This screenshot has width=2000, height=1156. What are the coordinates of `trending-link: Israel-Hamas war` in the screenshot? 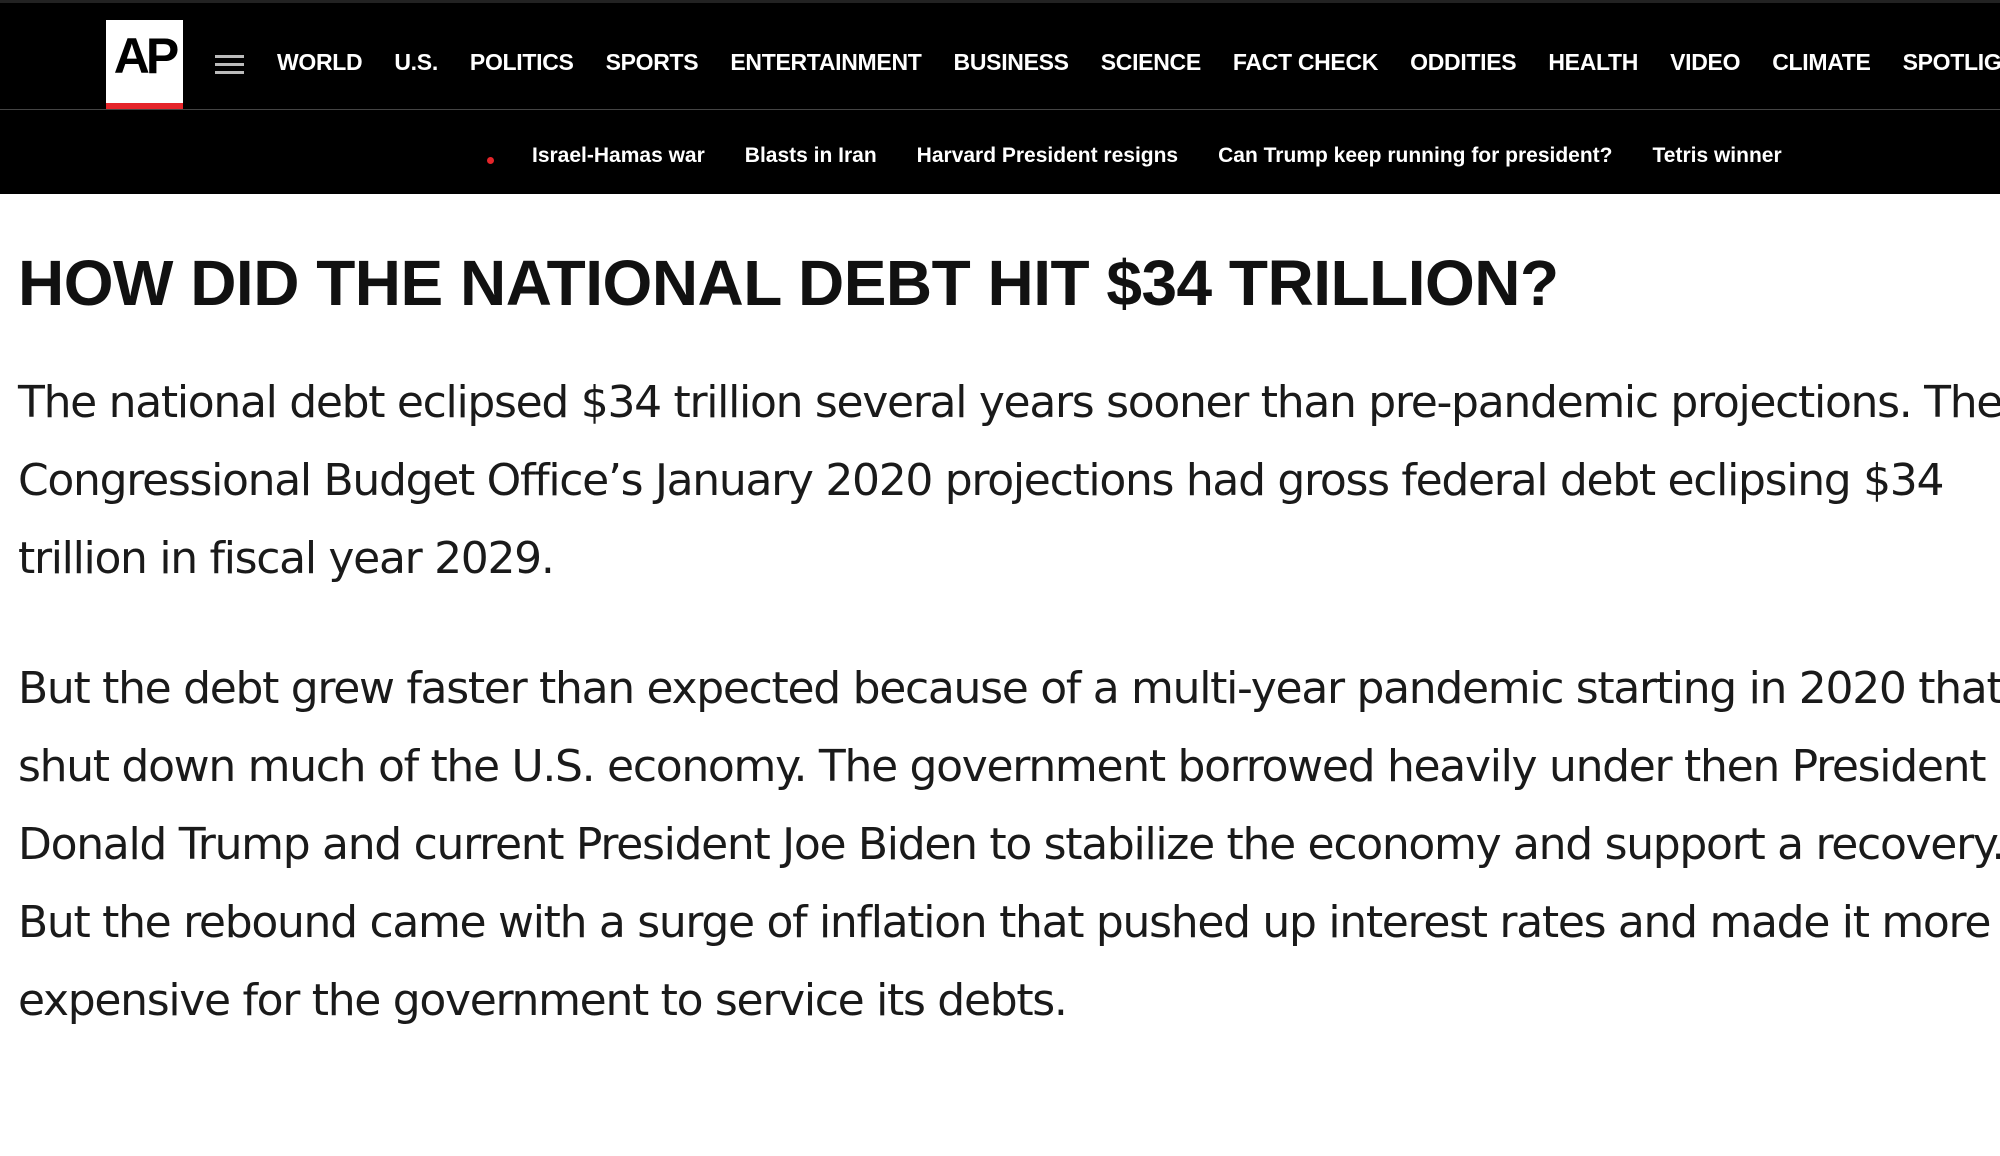 It's located at (618, 155).